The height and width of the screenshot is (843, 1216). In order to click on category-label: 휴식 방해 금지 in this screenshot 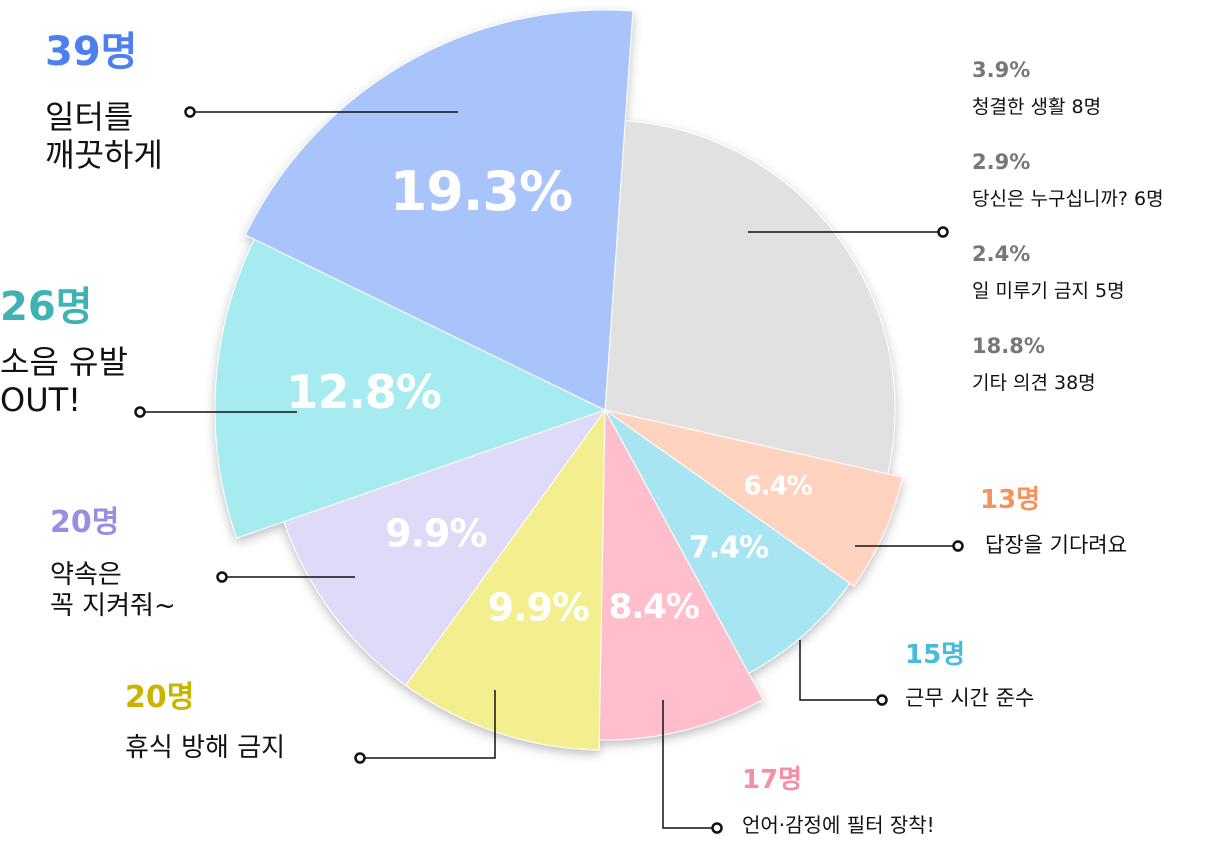, I will do `click(205, 748)`.